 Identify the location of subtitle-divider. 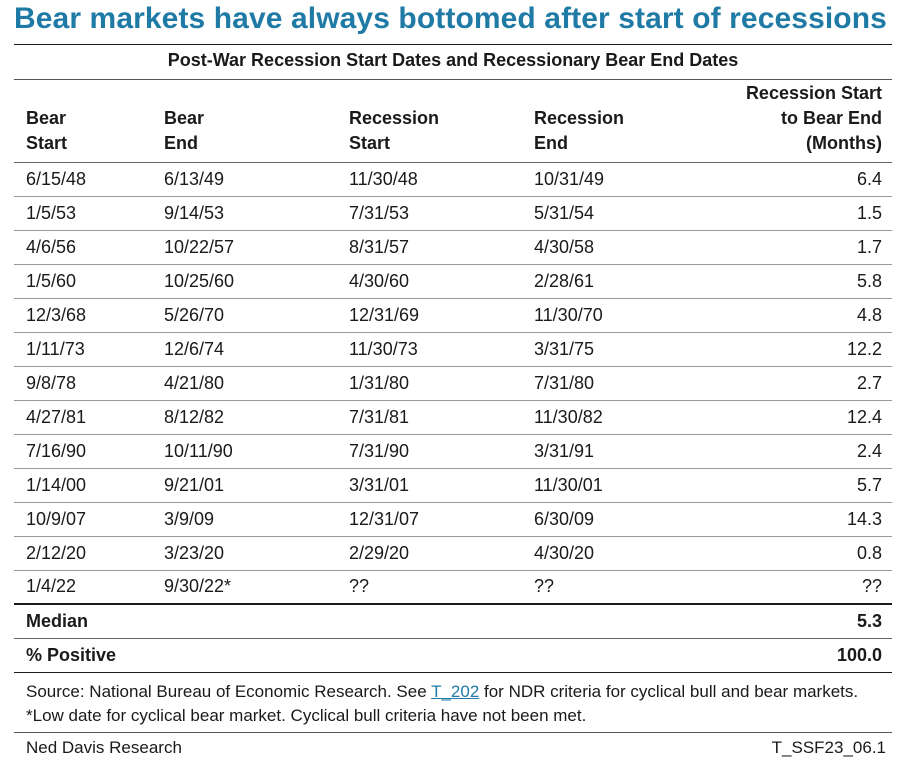
(453, 79).